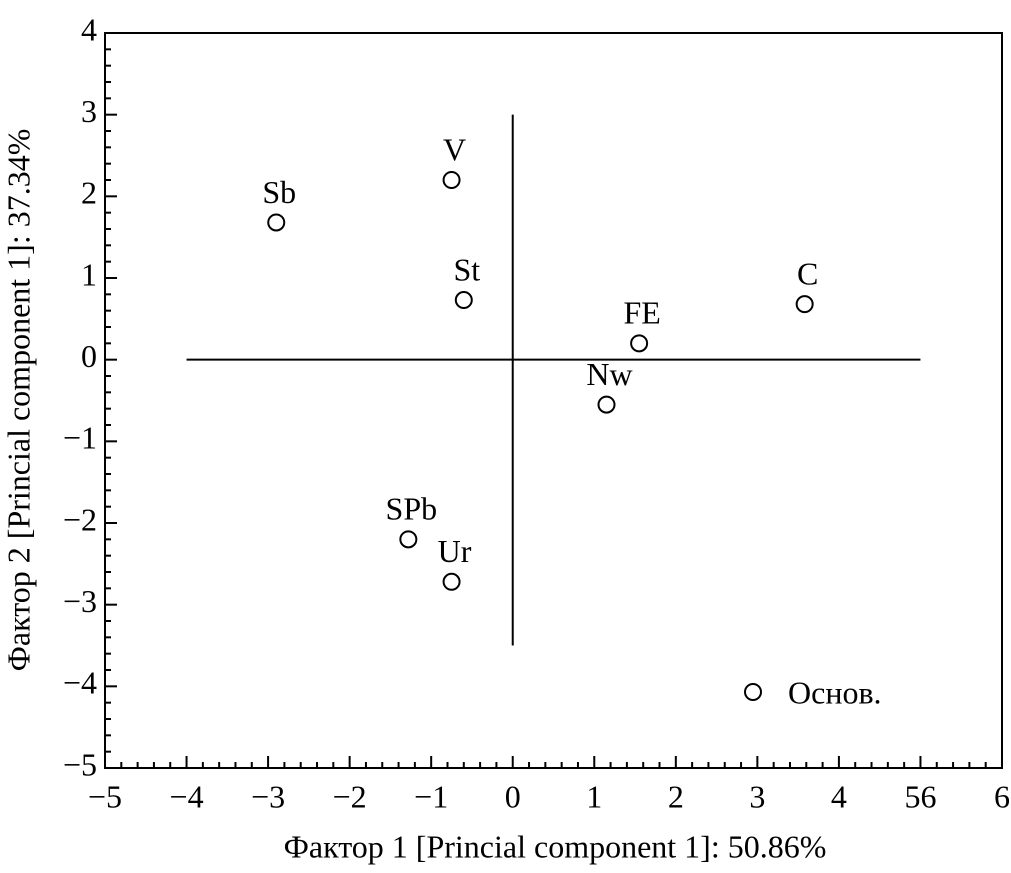  Describe the element at coordinates (1002, 796) in the screenshot. I see `x-tick-label: 6` at that location.